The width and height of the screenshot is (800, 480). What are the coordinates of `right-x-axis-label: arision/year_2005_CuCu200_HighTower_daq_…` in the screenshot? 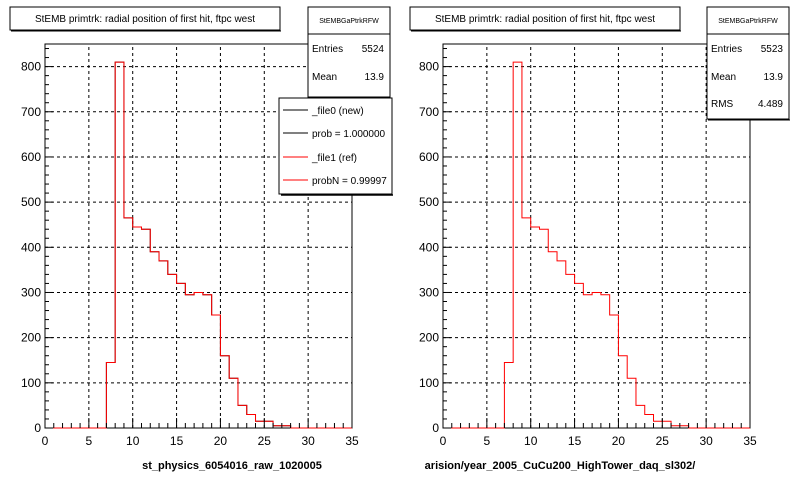 It's located at (560, 466).